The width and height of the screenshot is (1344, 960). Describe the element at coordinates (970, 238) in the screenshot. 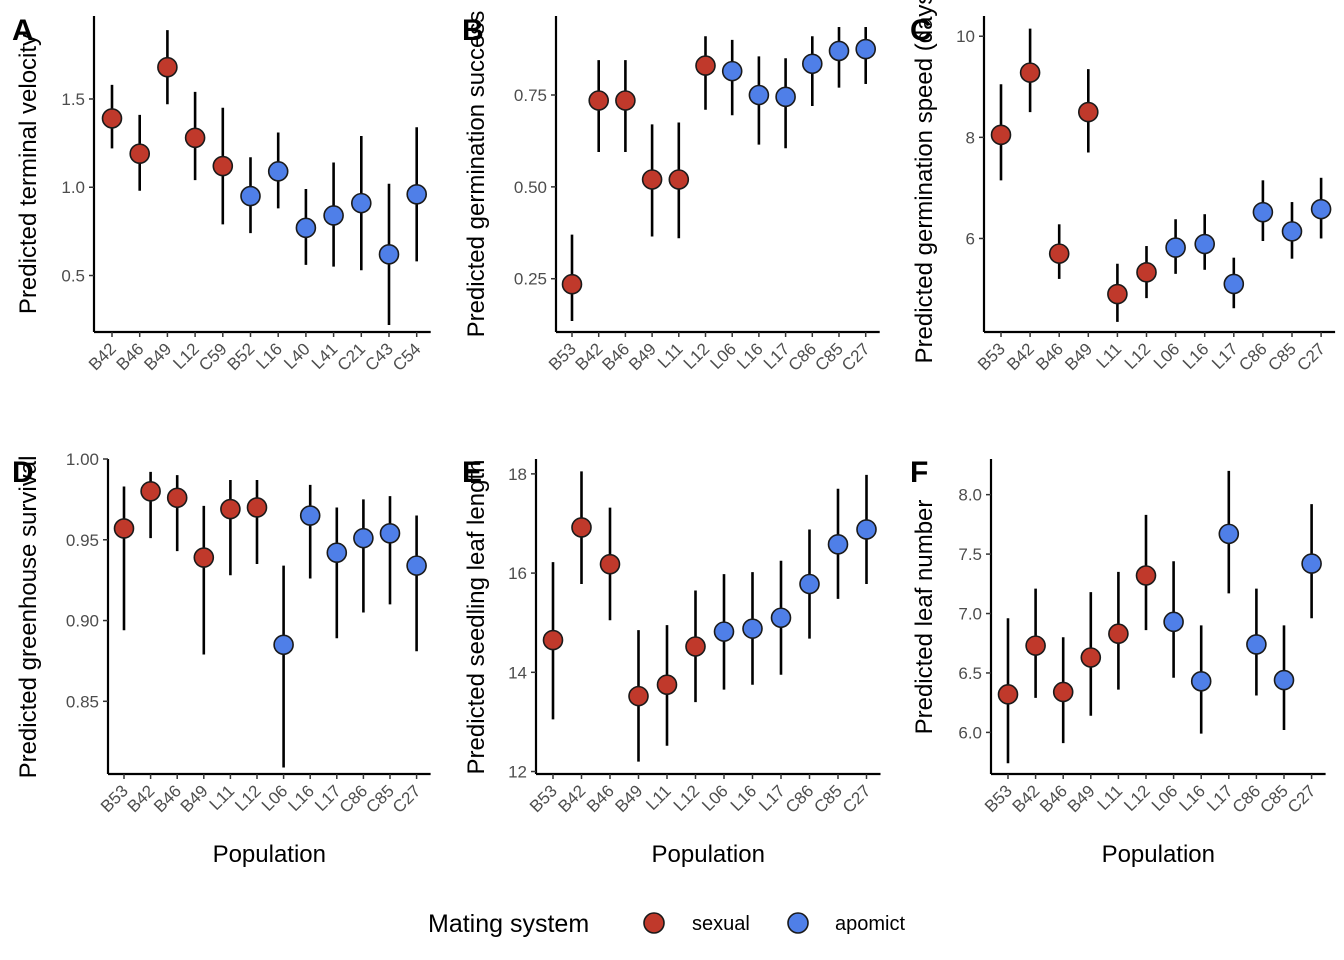

I see `y-tick-label: 6` at that location.